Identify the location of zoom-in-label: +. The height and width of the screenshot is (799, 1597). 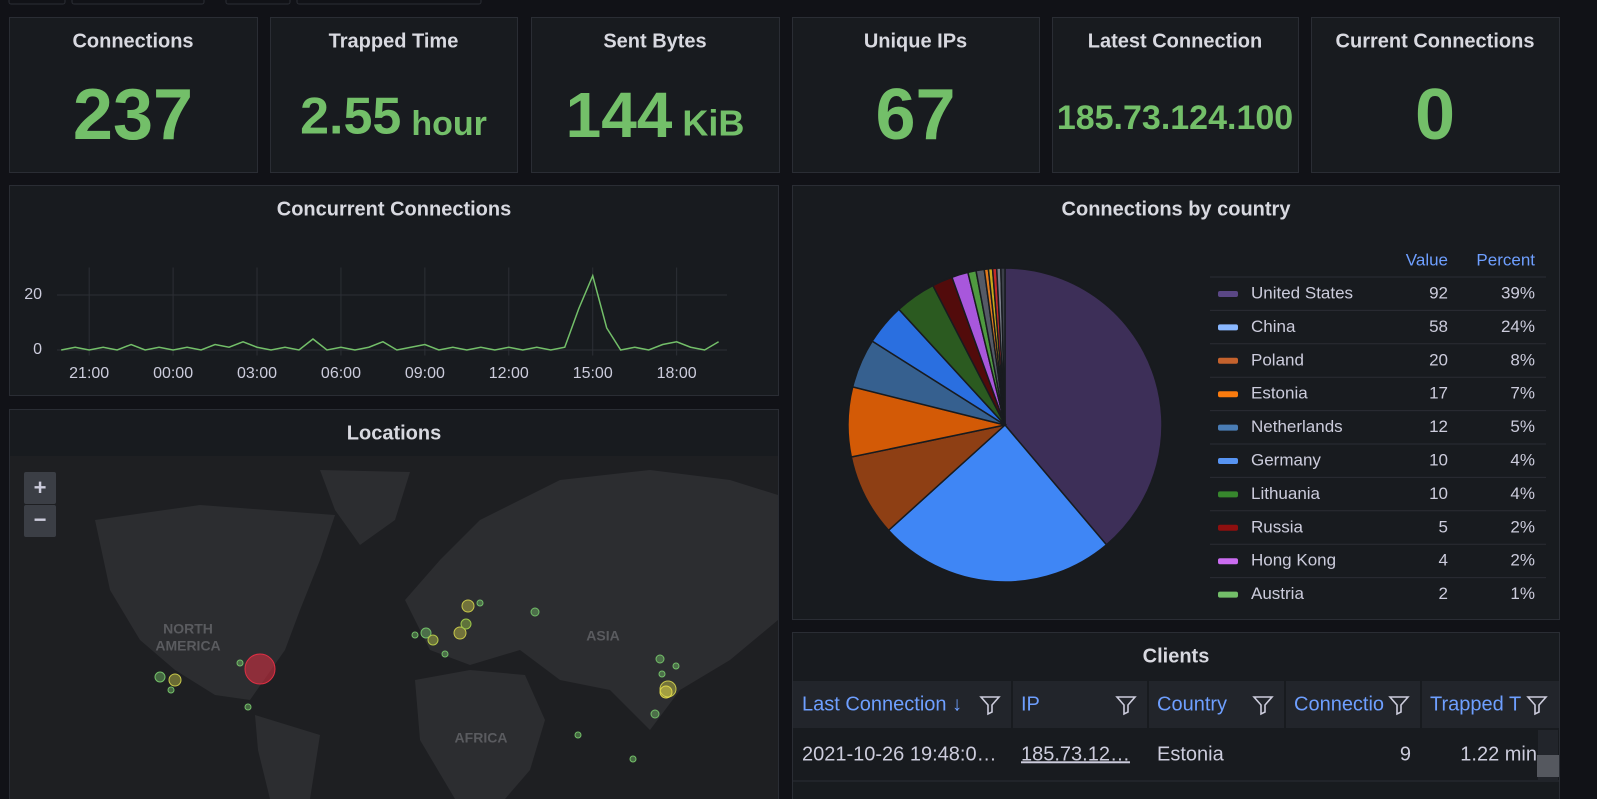
(40, 487).